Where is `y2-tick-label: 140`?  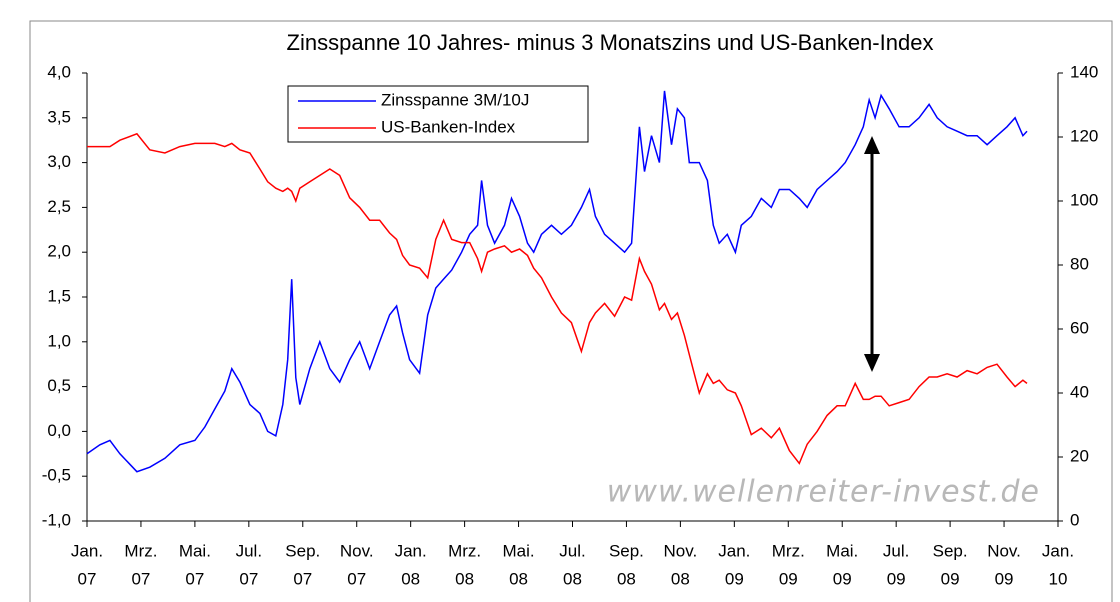
y2-tick-label: 140 is located at coordinates (1084, 71).